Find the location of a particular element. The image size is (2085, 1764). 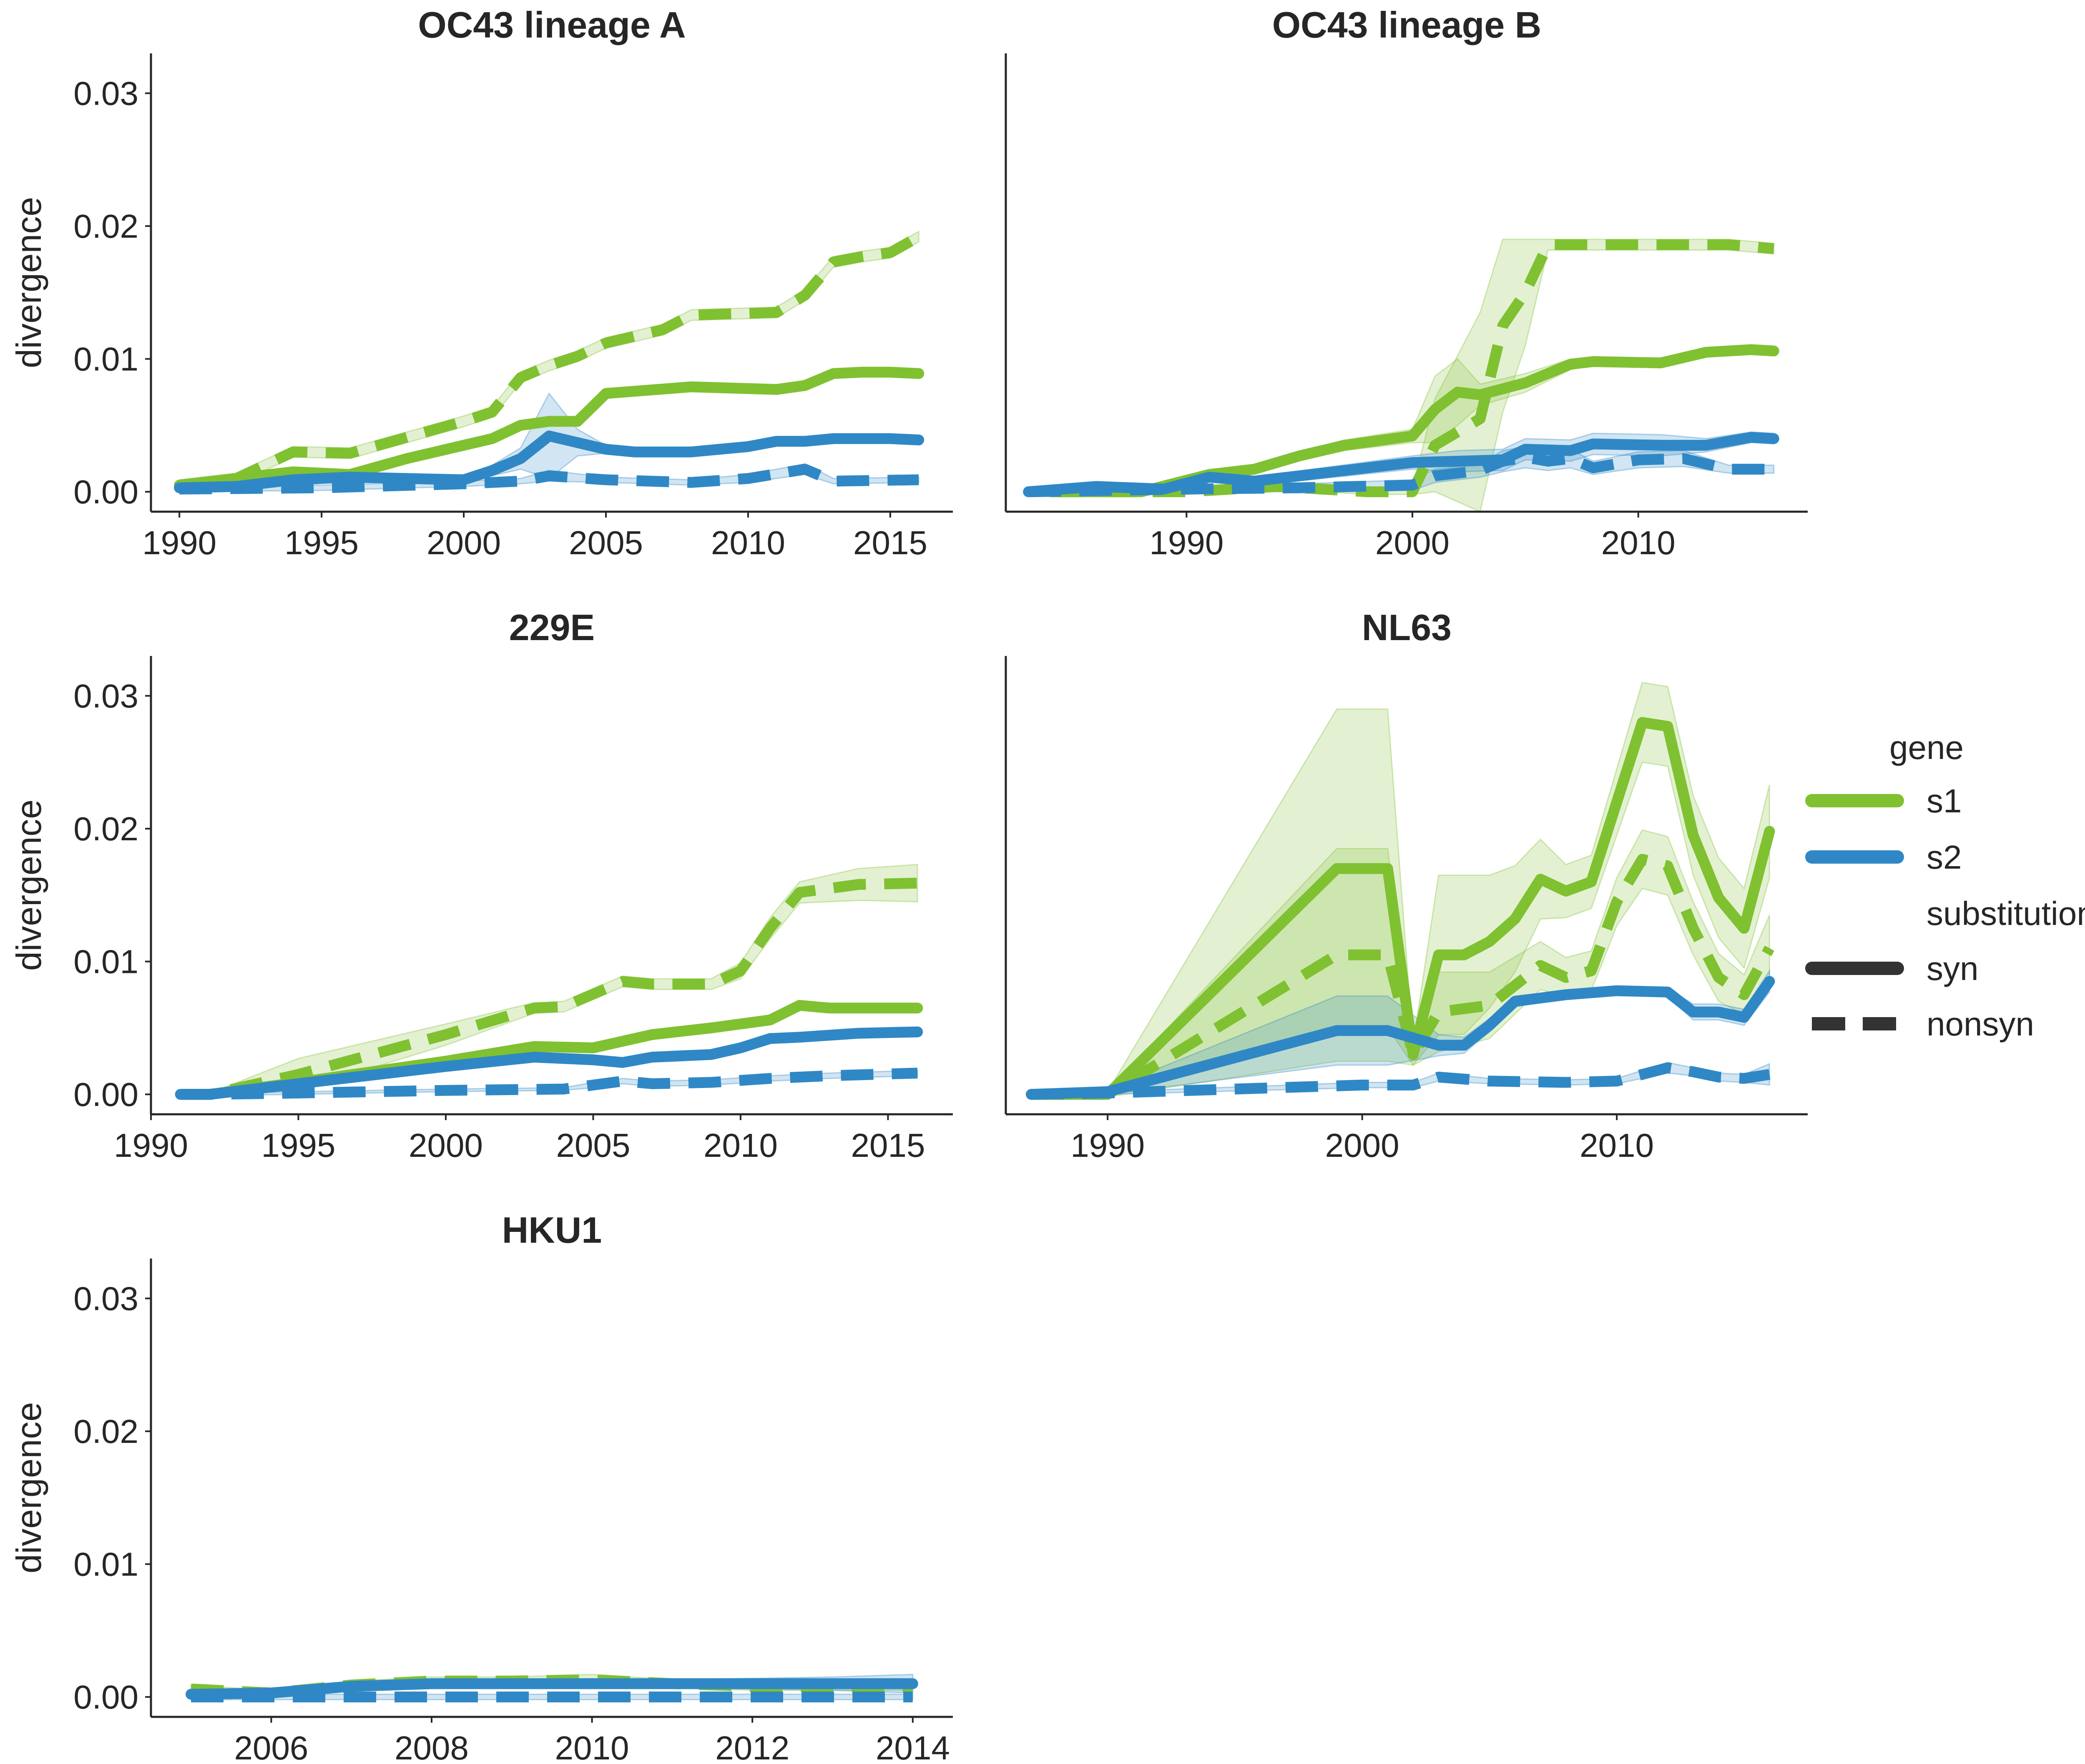

panel-3: NL63 1990 2000 2010 is located at coordinates (1406, 886).